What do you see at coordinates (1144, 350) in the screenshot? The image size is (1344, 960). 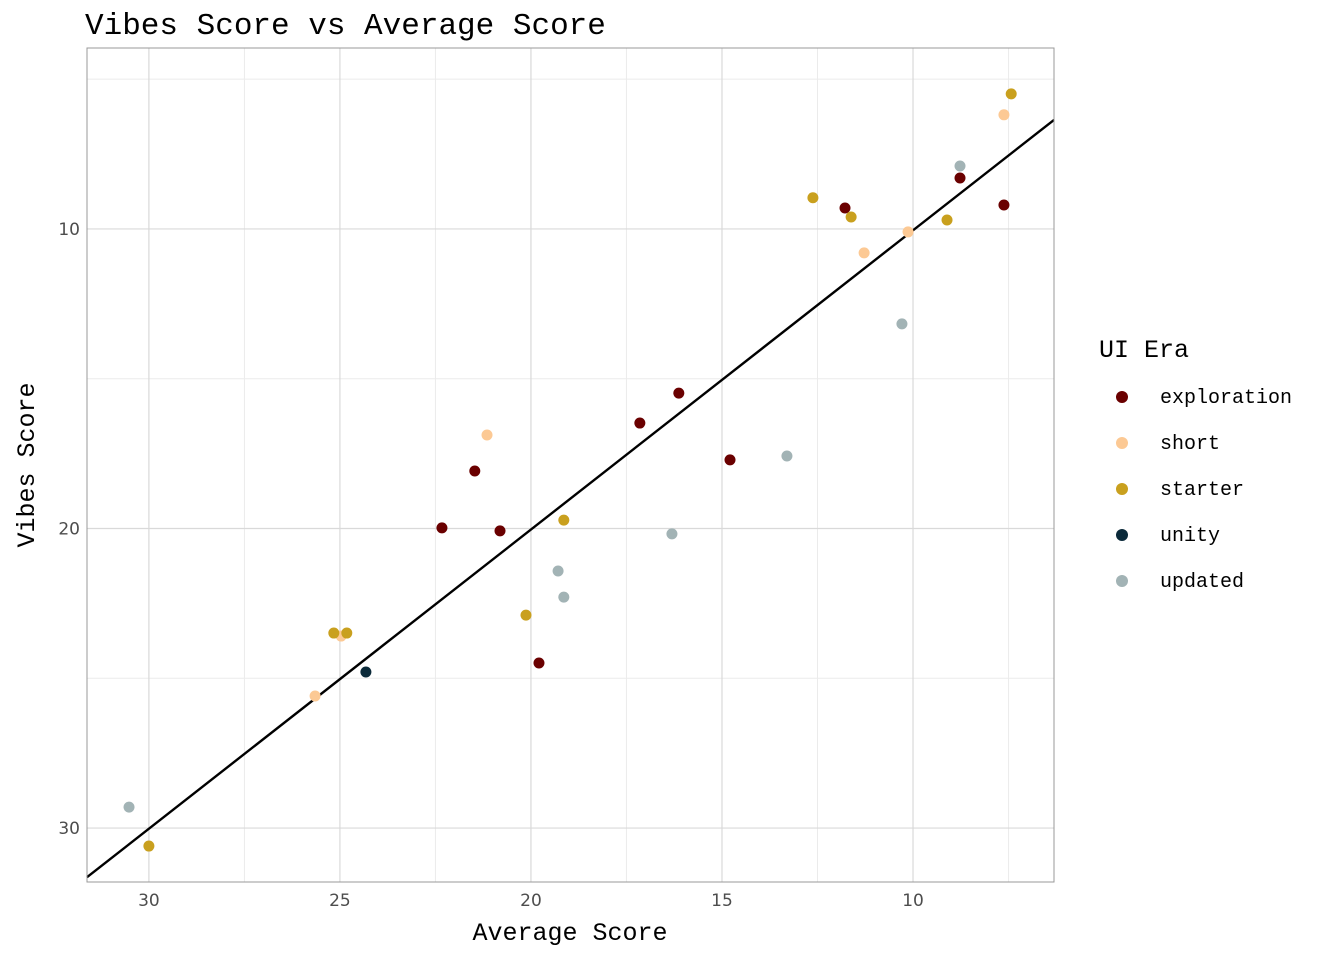 I see `legend-title: UI Era` at bounding box center [1144, 350].